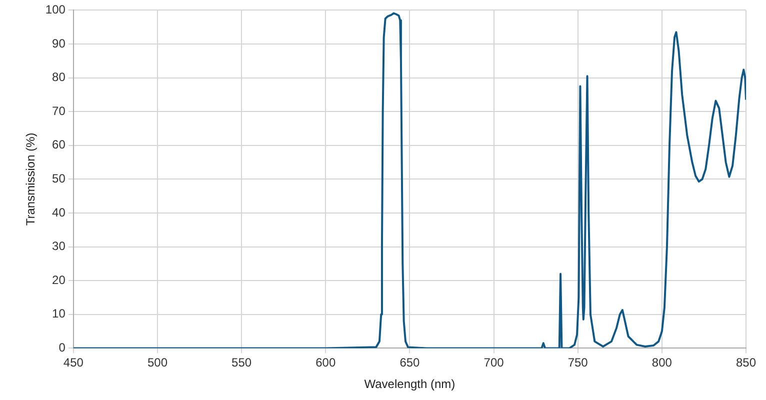 This screenshot has height=400, width=766. Describe the element at coordinates (62, 347) in the screenshot. I see `y-tick-label: 0` at that location.